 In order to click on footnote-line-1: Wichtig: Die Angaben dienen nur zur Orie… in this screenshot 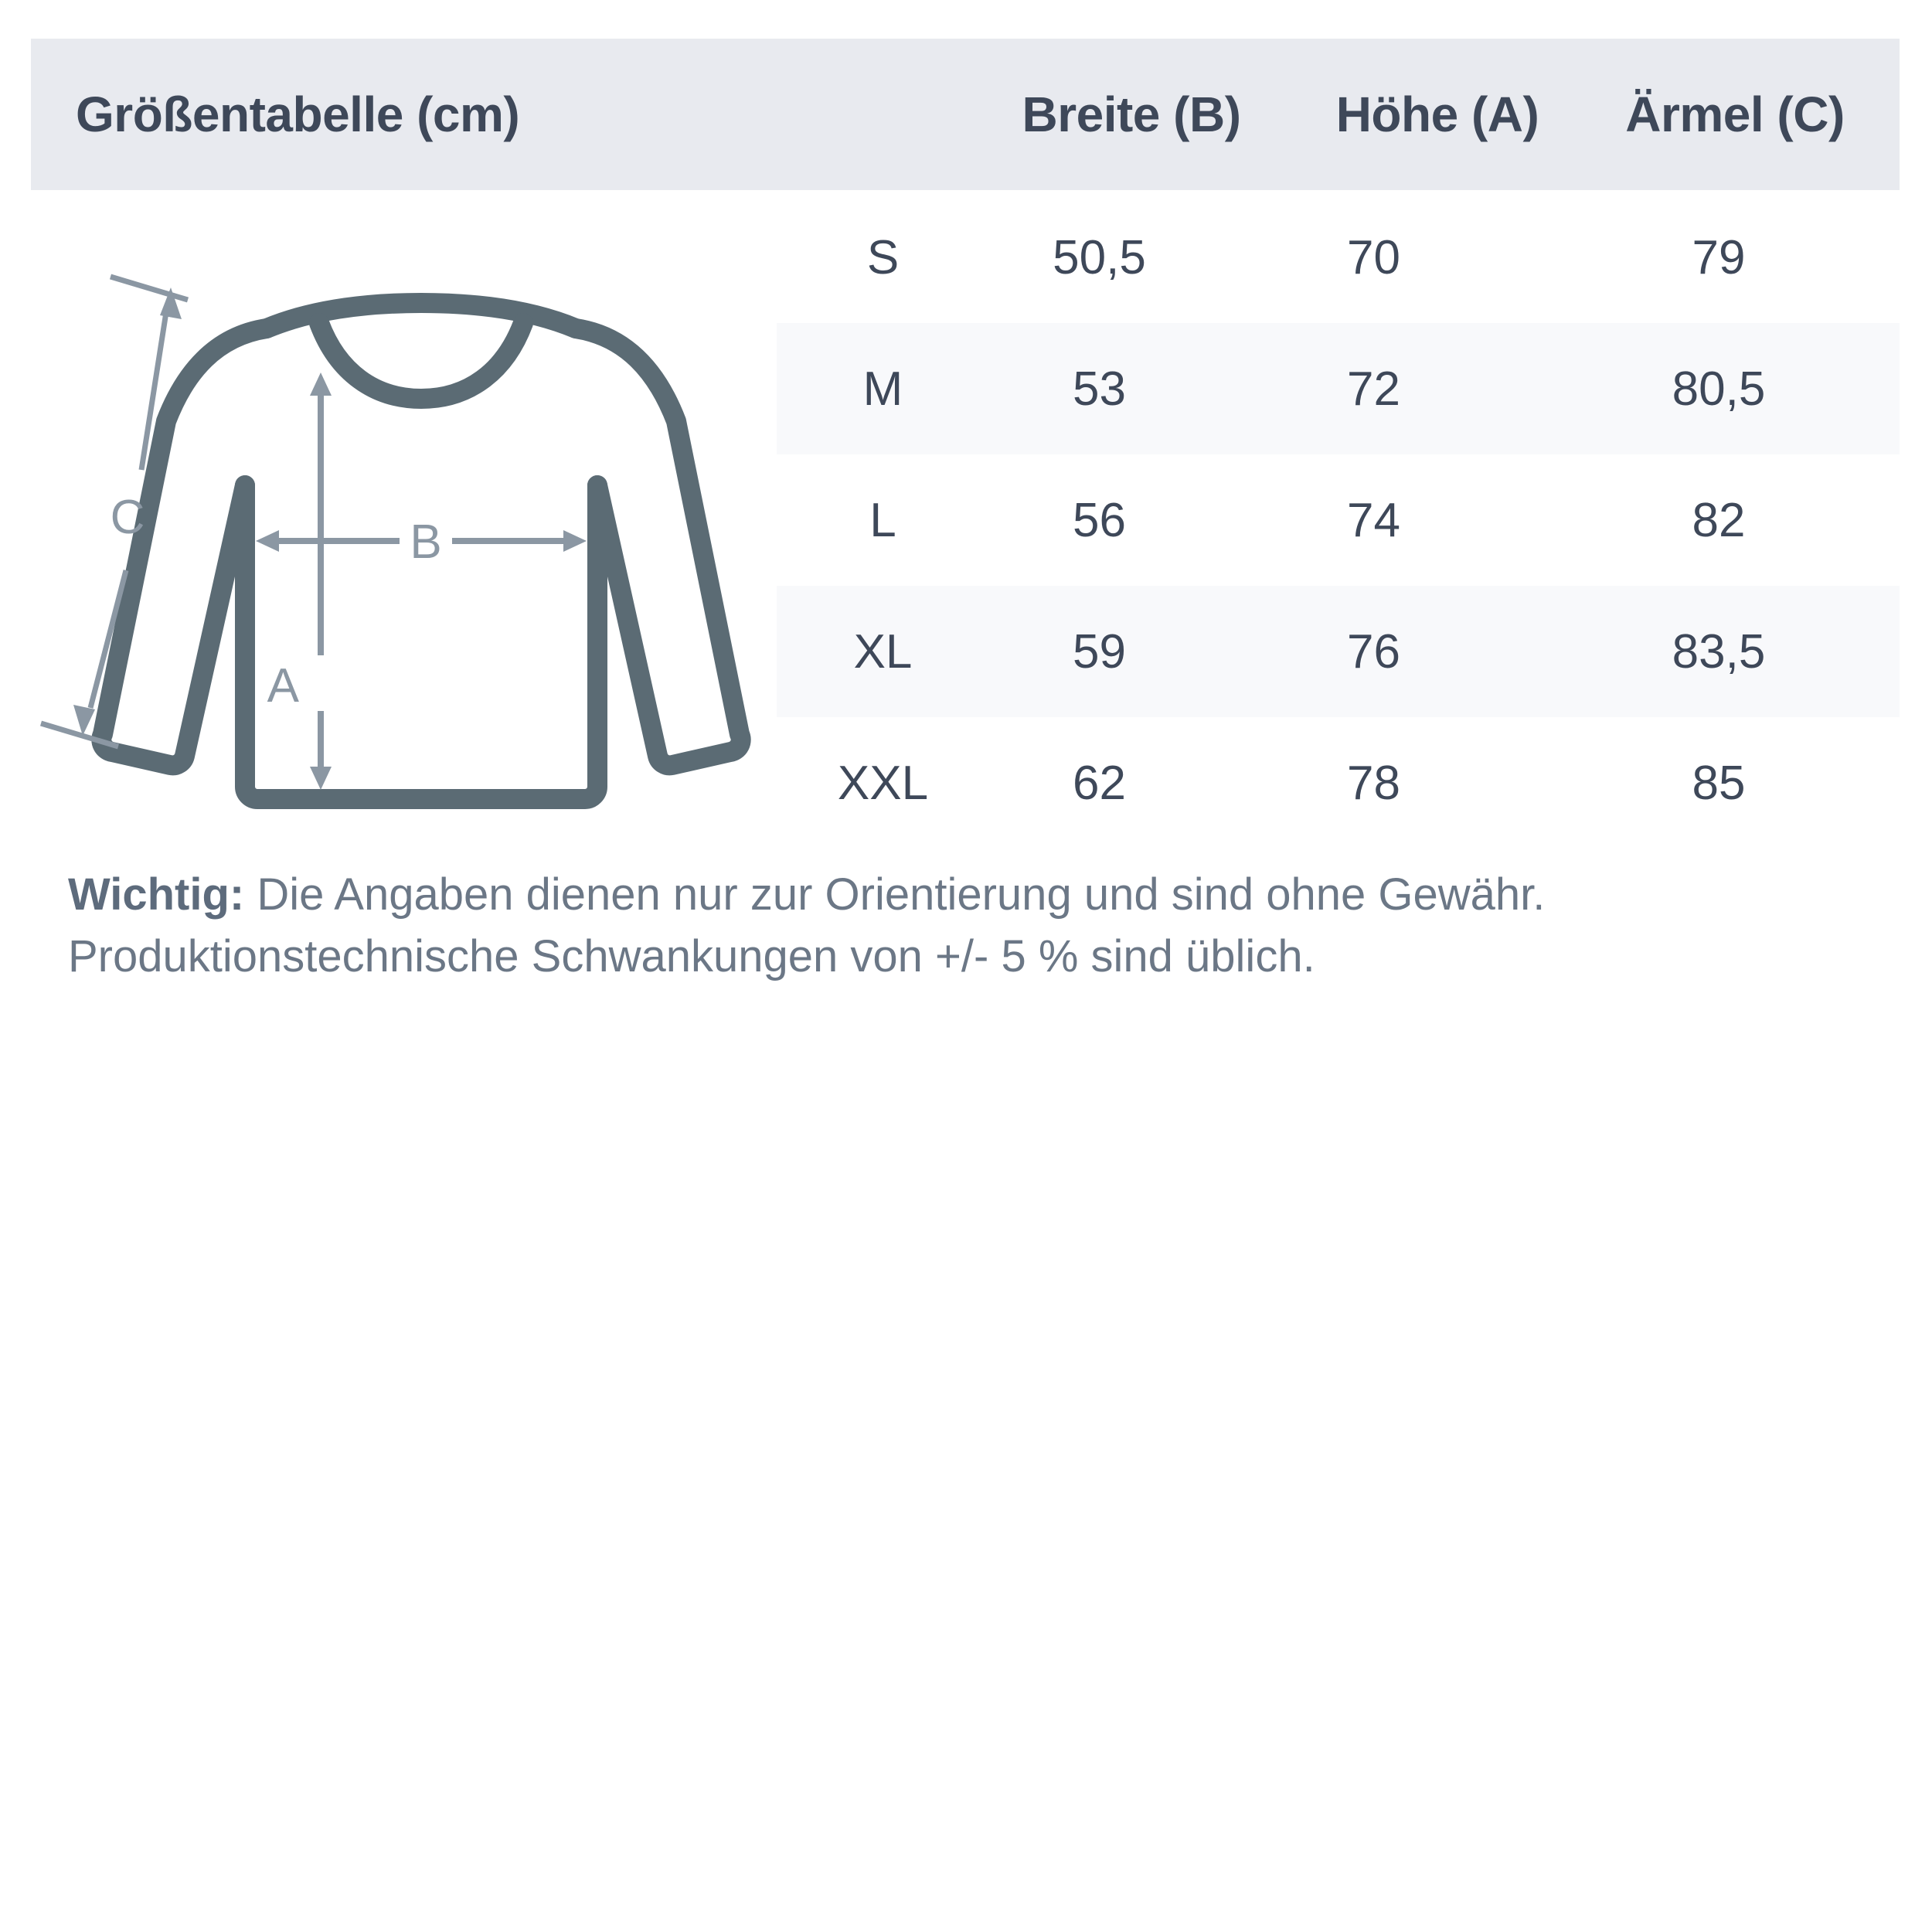, I will do `click(969, 895)`.